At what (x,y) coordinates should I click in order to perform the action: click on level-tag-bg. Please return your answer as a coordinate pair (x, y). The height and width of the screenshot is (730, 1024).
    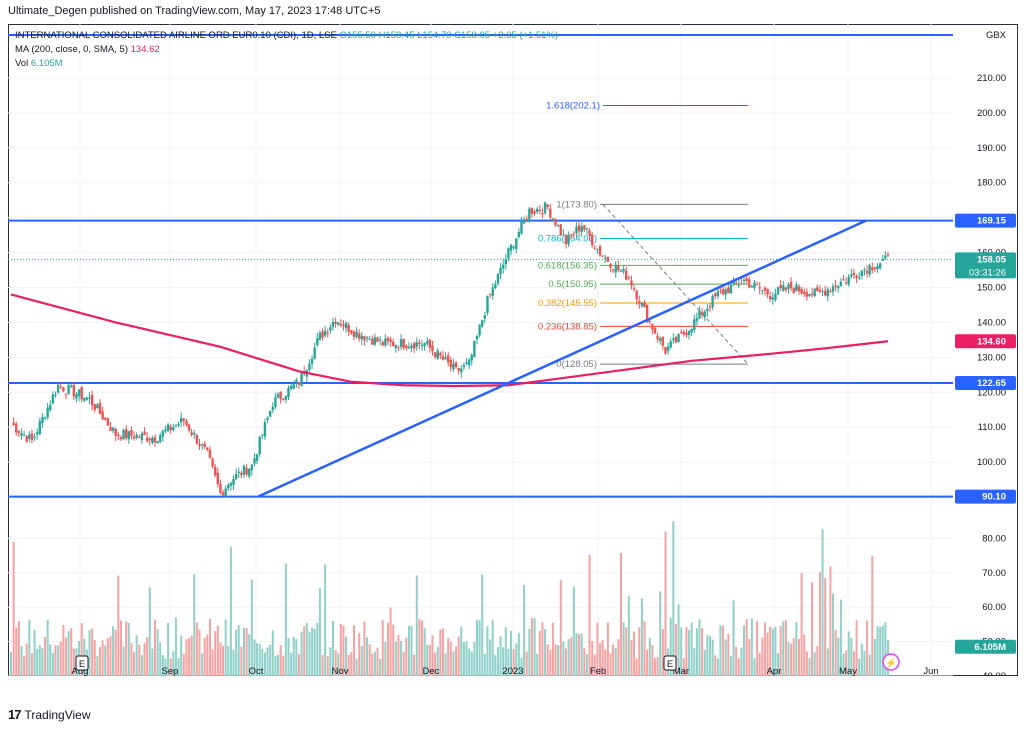
    Looking at the image, I should click on (985, 383).